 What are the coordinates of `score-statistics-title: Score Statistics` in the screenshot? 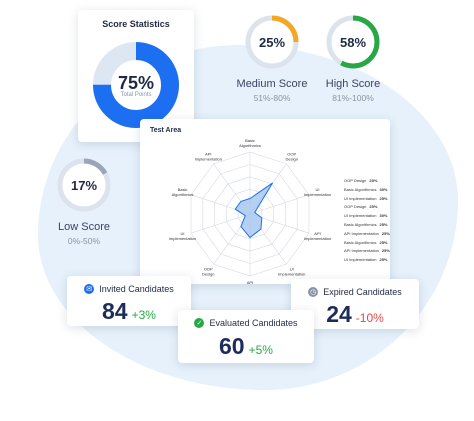 It's located at (136, 24).